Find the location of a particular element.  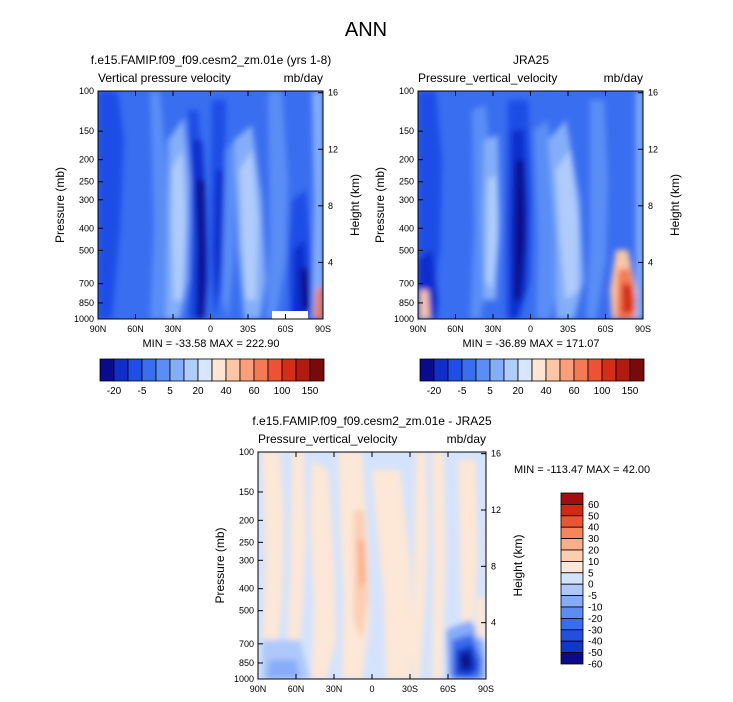

colorbar-label: -60 is located at coordinates (595, 665).